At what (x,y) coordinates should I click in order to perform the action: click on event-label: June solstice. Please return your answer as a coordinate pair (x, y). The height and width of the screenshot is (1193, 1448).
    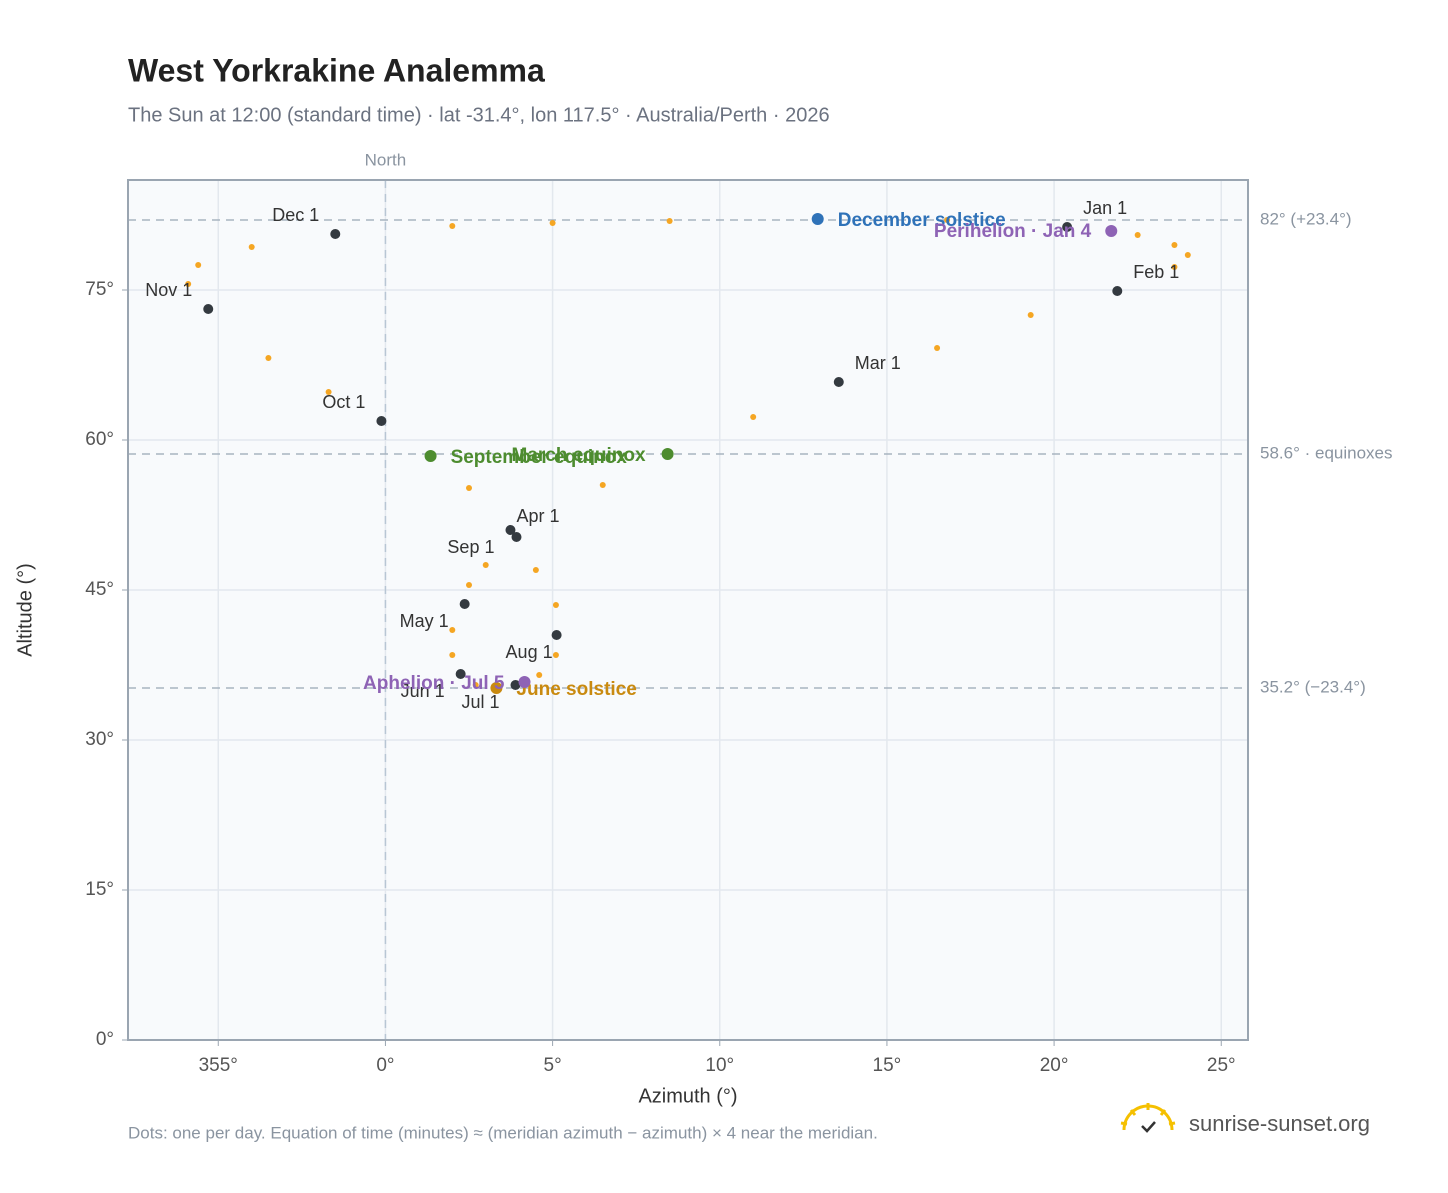
    Looking at the image, I should click on (576, 689).